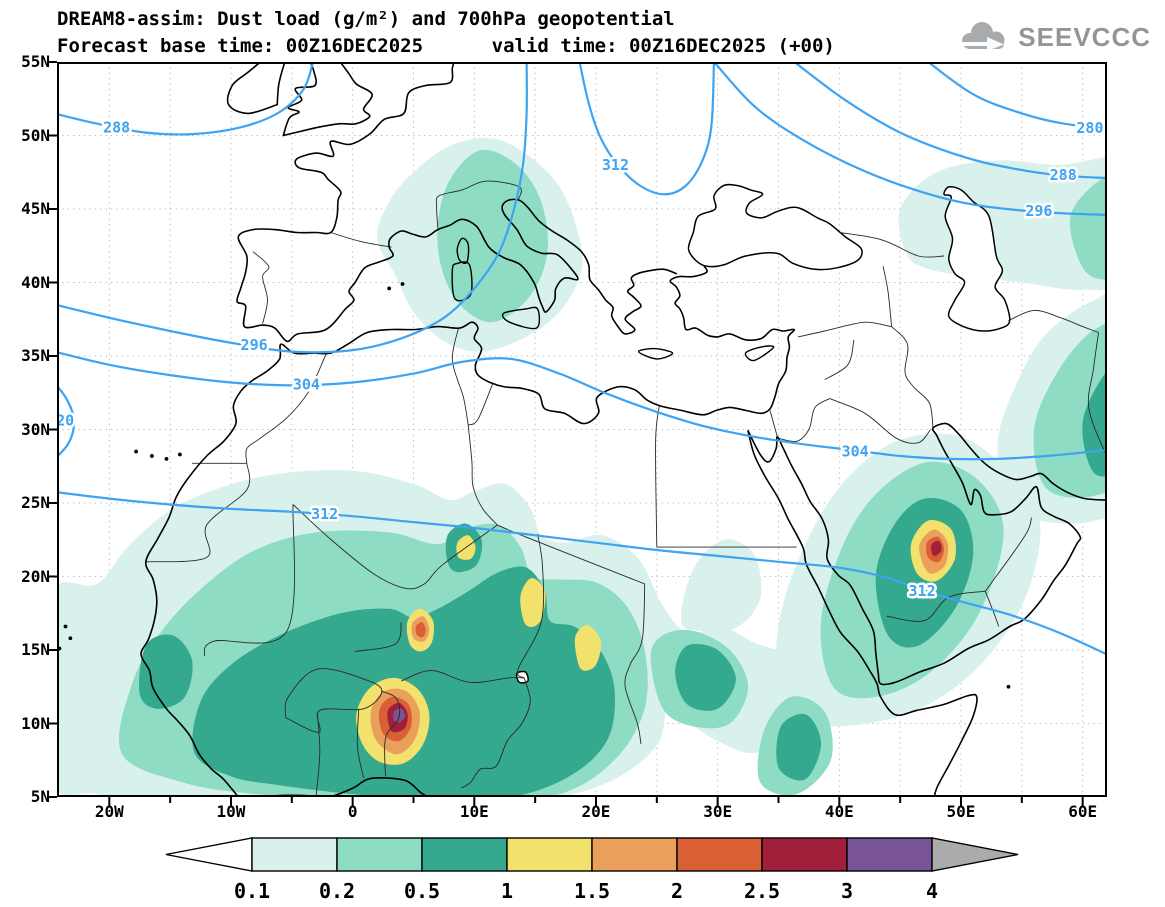 Image resolution: width=1165 pixels, height=907 pixels. Describe the element at coordinates (109, 811) in the screenshot. I see `lon-tick-label: 20W` at that location.